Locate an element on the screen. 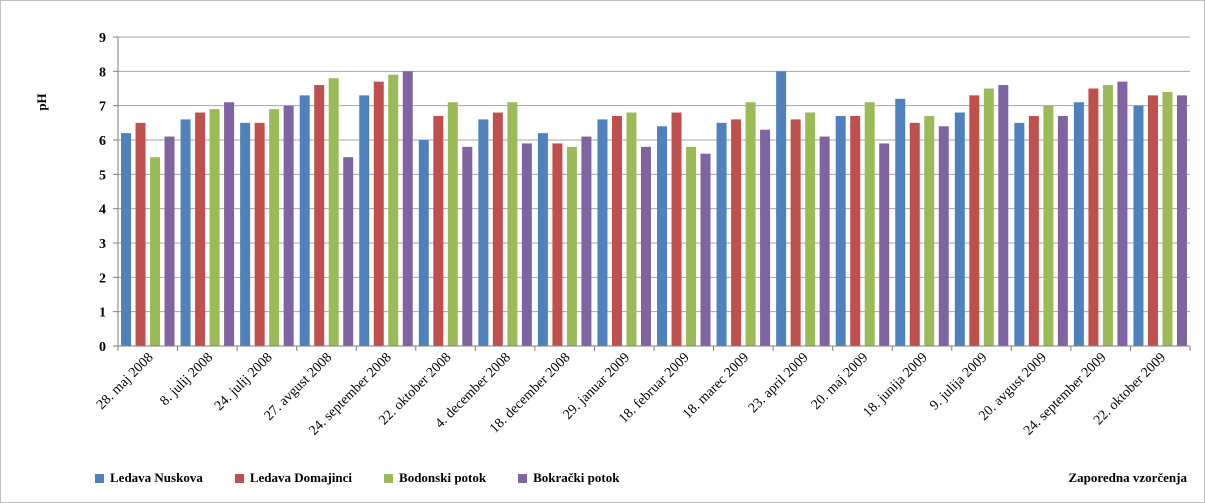  legend-item: Bokrački potok is located at coordinates (568, 478).